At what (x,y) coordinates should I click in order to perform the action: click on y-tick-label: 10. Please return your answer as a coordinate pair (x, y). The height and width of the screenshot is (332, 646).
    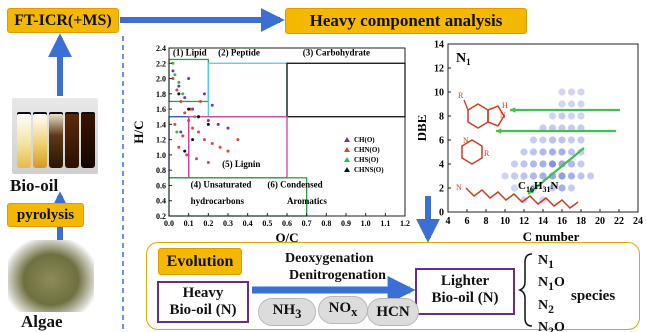
    Looking at the image, I should click on (439, 93).